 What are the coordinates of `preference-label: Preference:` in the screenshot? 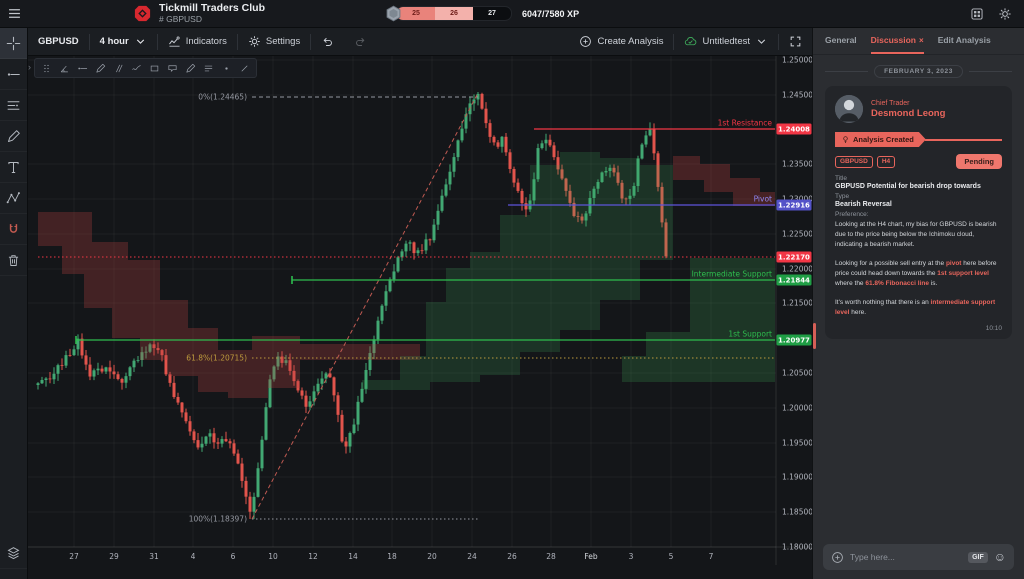 It's located at (852, 214).